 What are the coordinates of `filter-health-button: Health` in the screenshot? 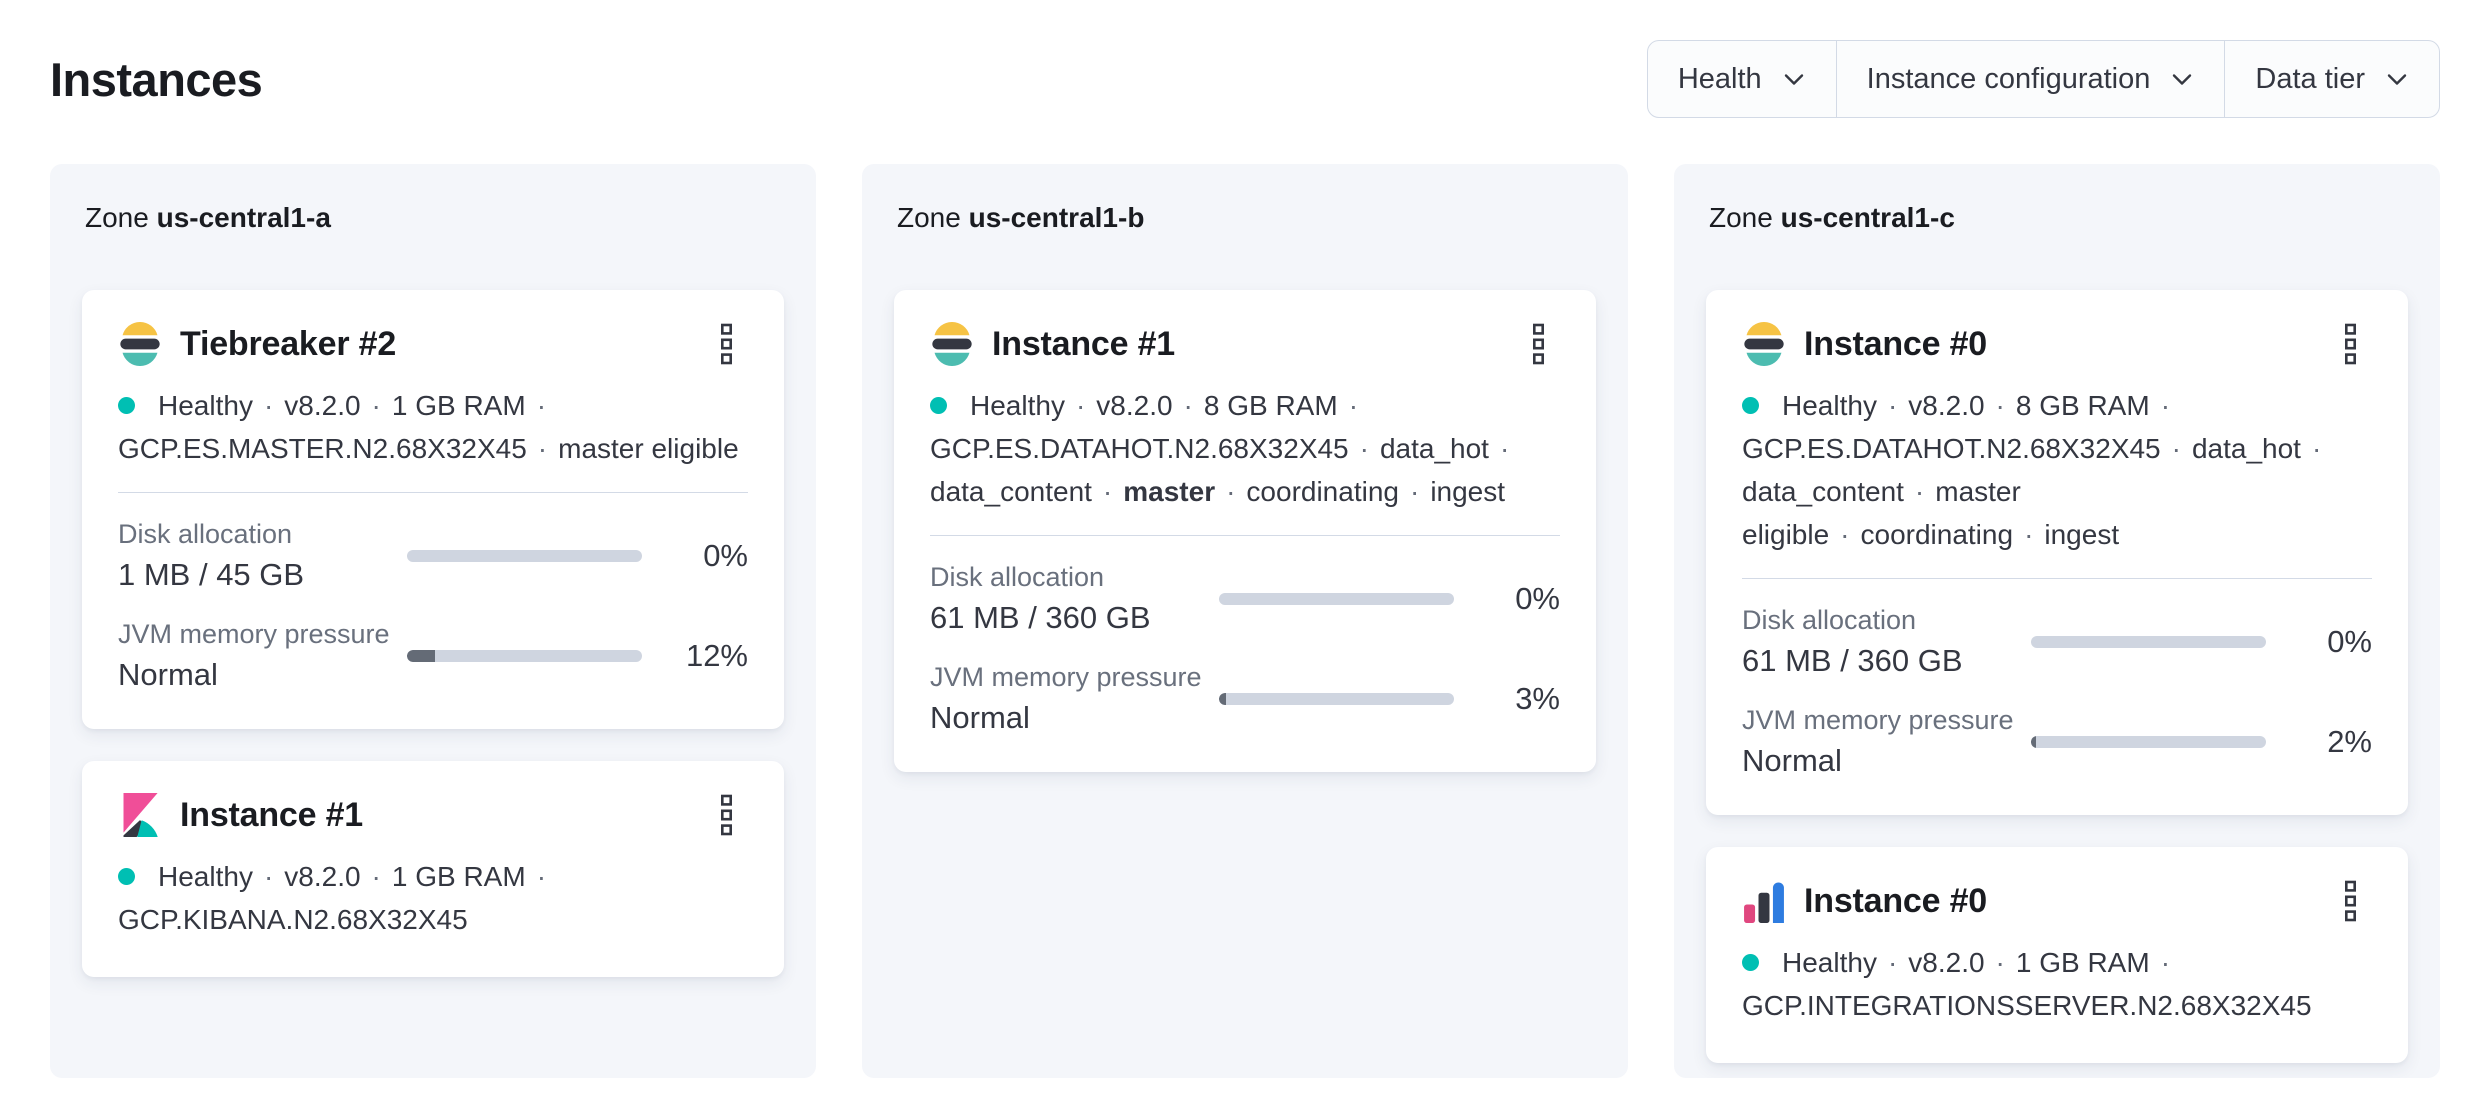 It's located at (1742, 79).